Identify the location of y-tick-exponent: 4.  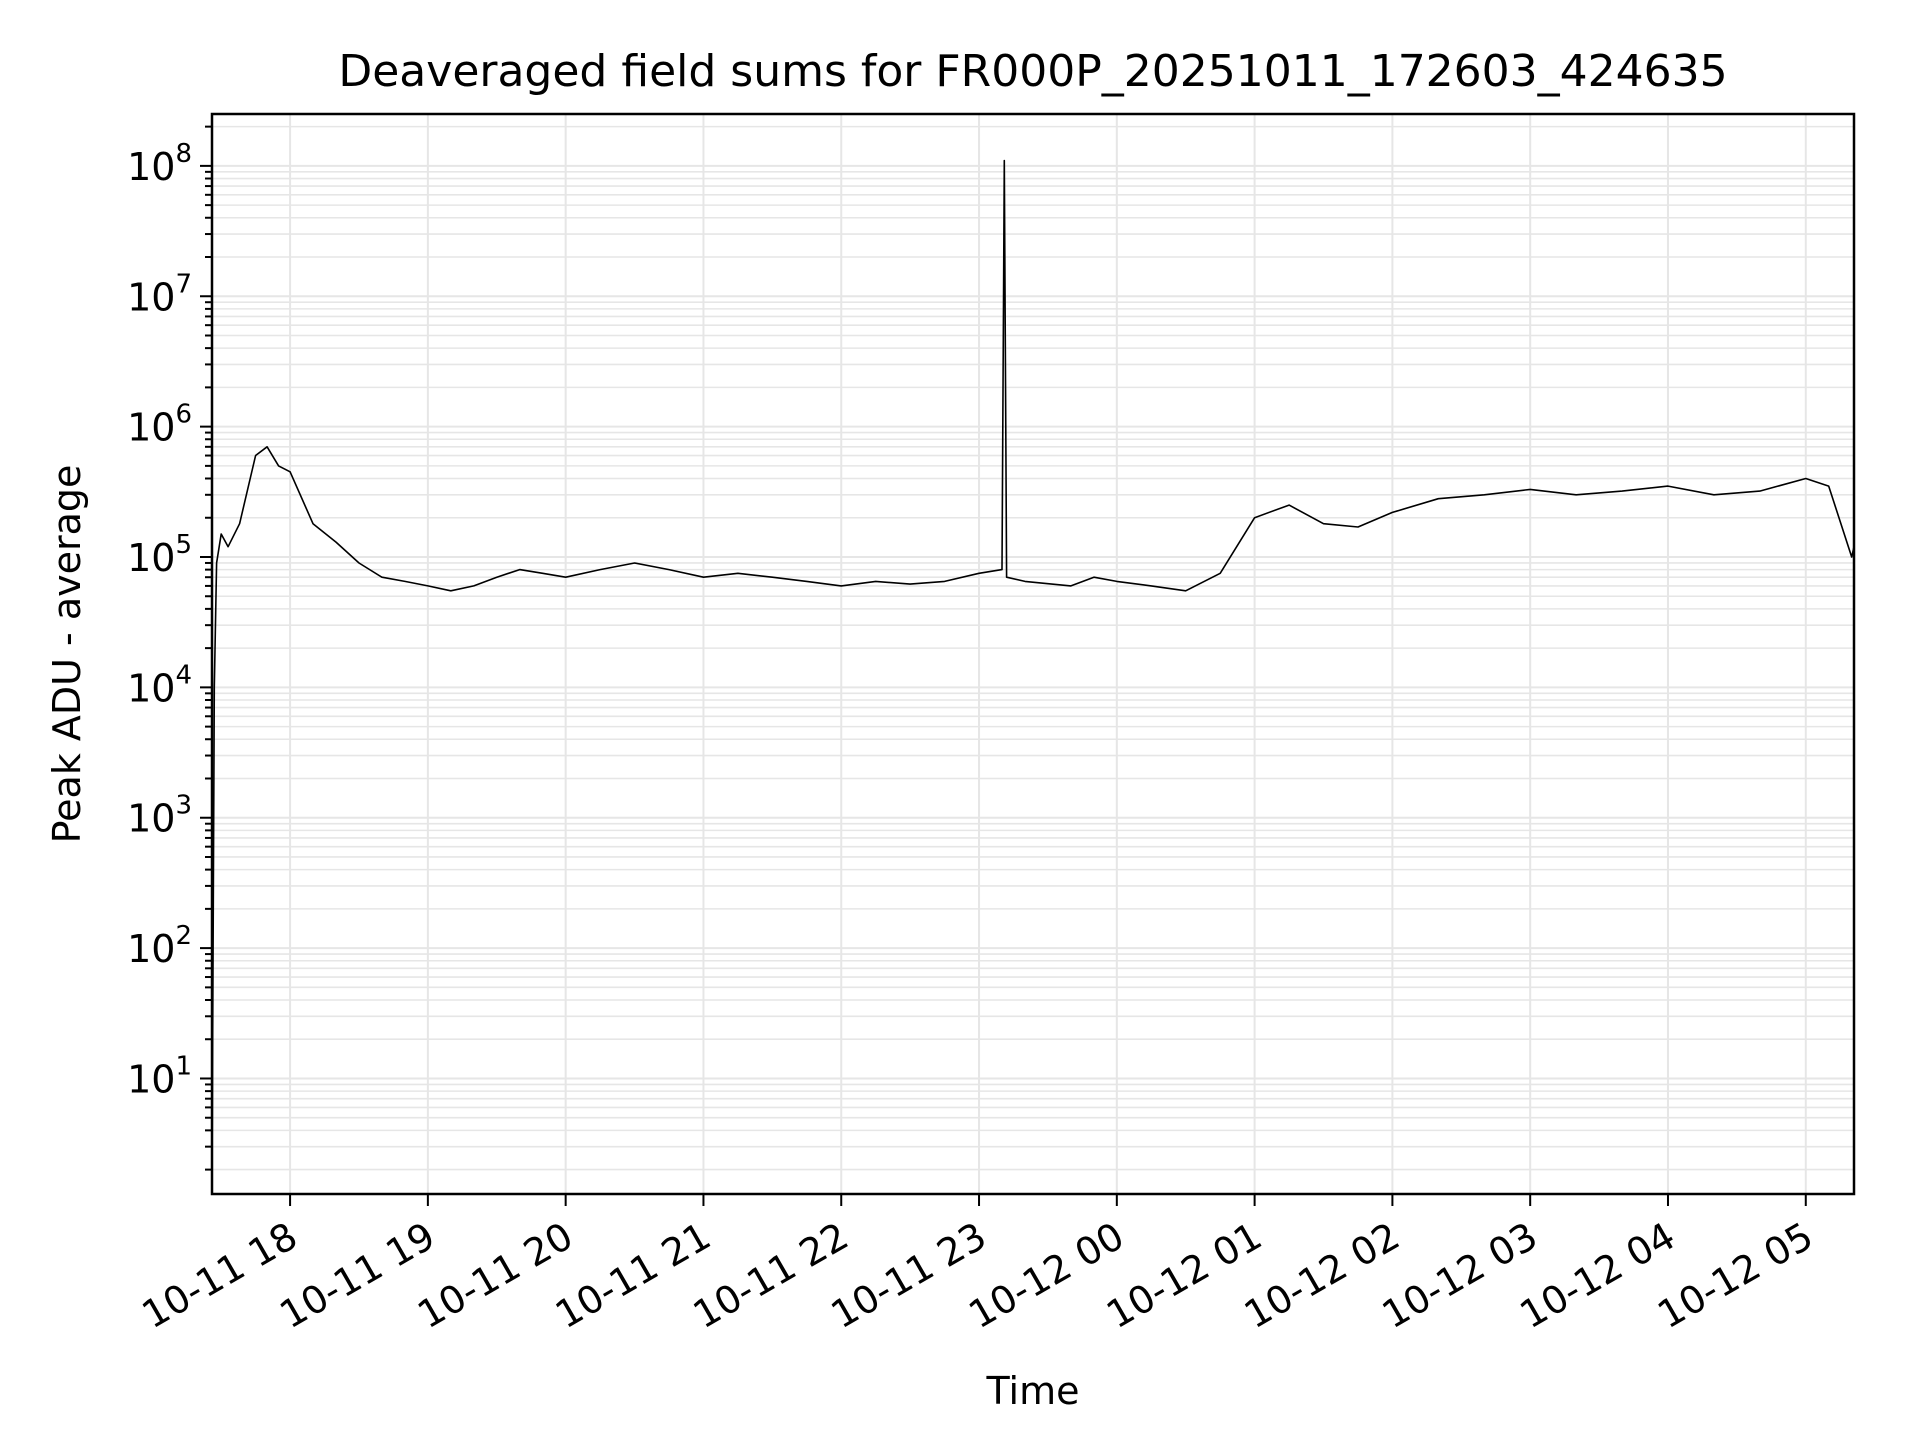
(183, 675).